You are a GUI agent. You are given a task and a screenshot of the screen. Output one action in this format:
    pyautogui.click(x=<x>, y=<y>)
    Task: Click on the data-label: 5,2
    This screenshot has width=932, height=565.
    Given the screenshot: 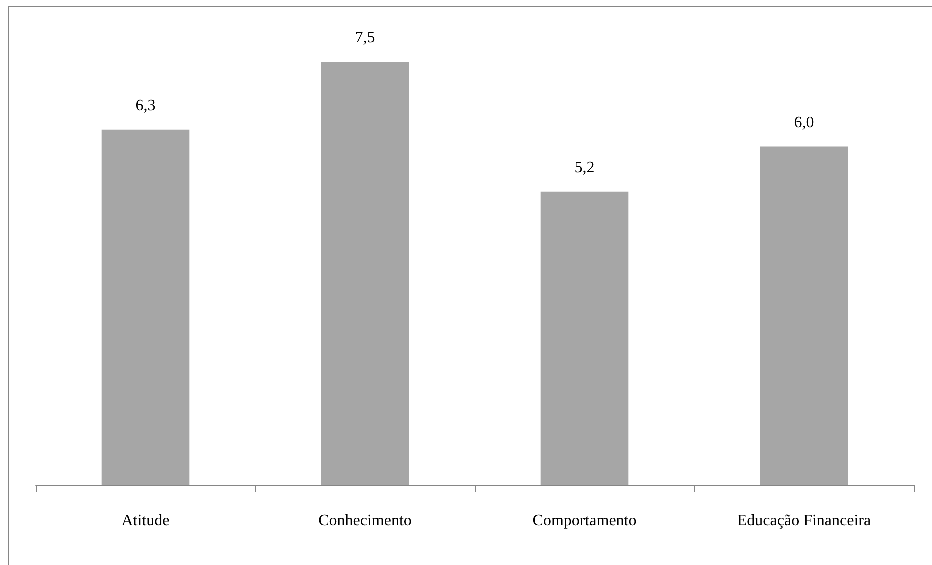 What is the action you would take?
    pyautogui.click(x=584, y=167)
    